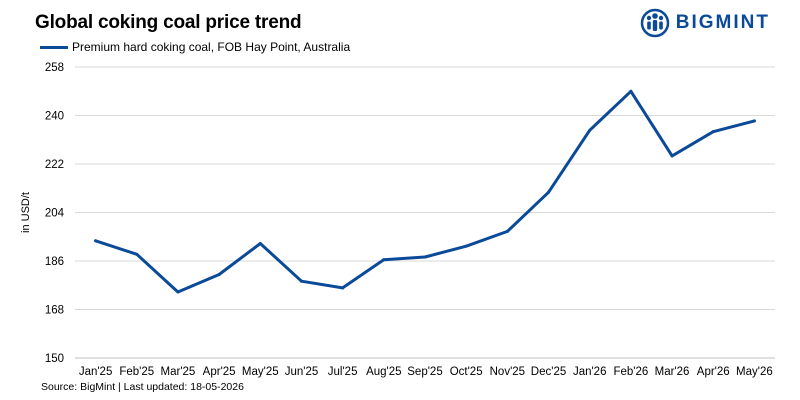 The height and width of the screenshot is (400, 800). I want to click on x-tick-label: Feb'26, so click(630, 372).